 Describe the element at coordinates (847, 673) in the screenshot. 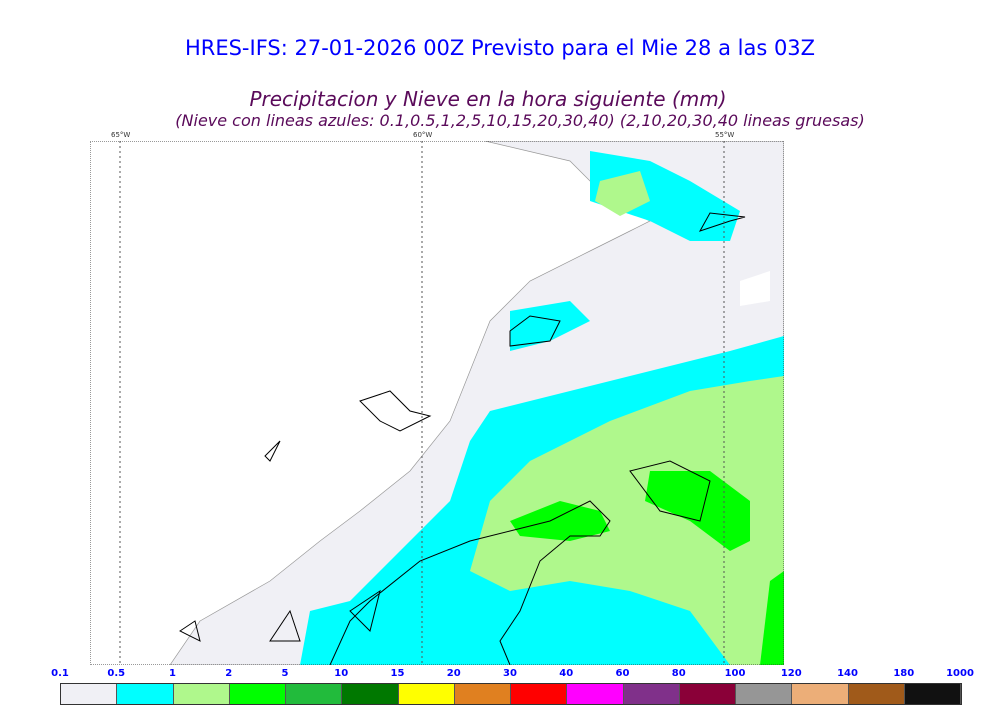

I see `legend-label: 140` at that location.